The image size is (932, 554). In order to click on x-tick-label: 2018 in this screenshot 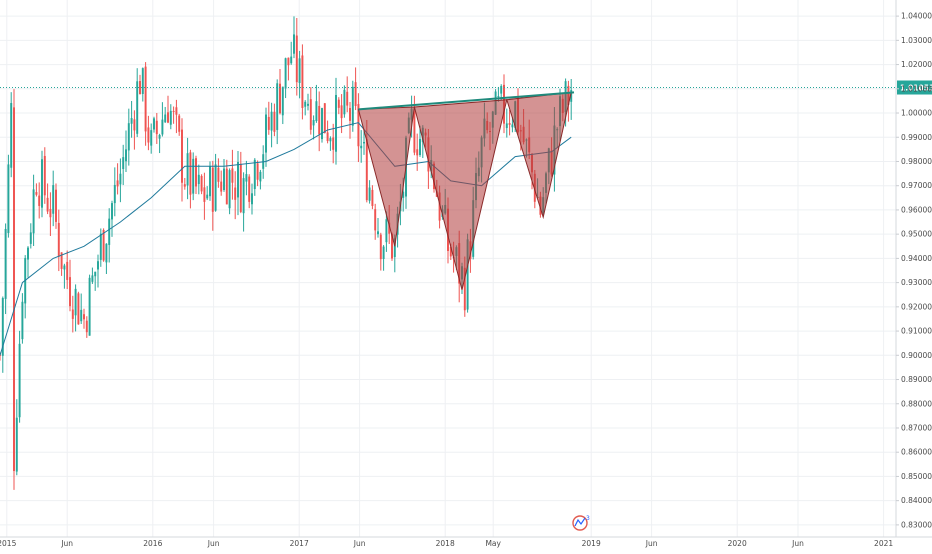, I will do `click(445, 543)`.